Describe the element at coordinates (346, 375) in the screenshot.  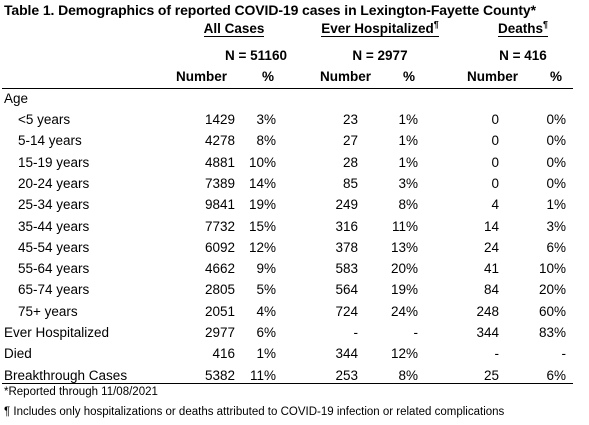
I see `cell-hosp-number: 253` at that location.